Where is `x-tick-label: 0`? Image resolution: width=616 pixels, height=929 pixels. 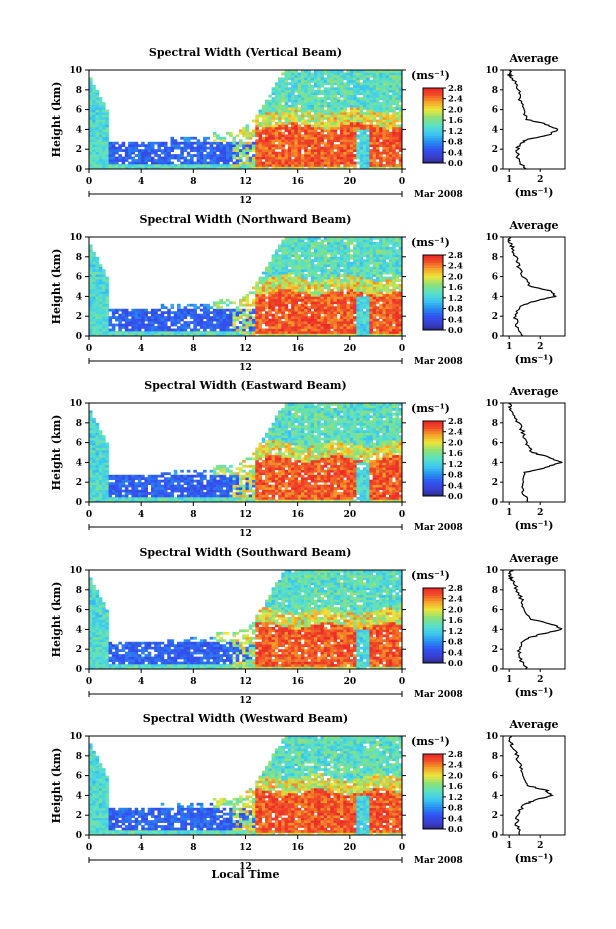
x-tick-label: 0 is located at coordinates (89, 349).